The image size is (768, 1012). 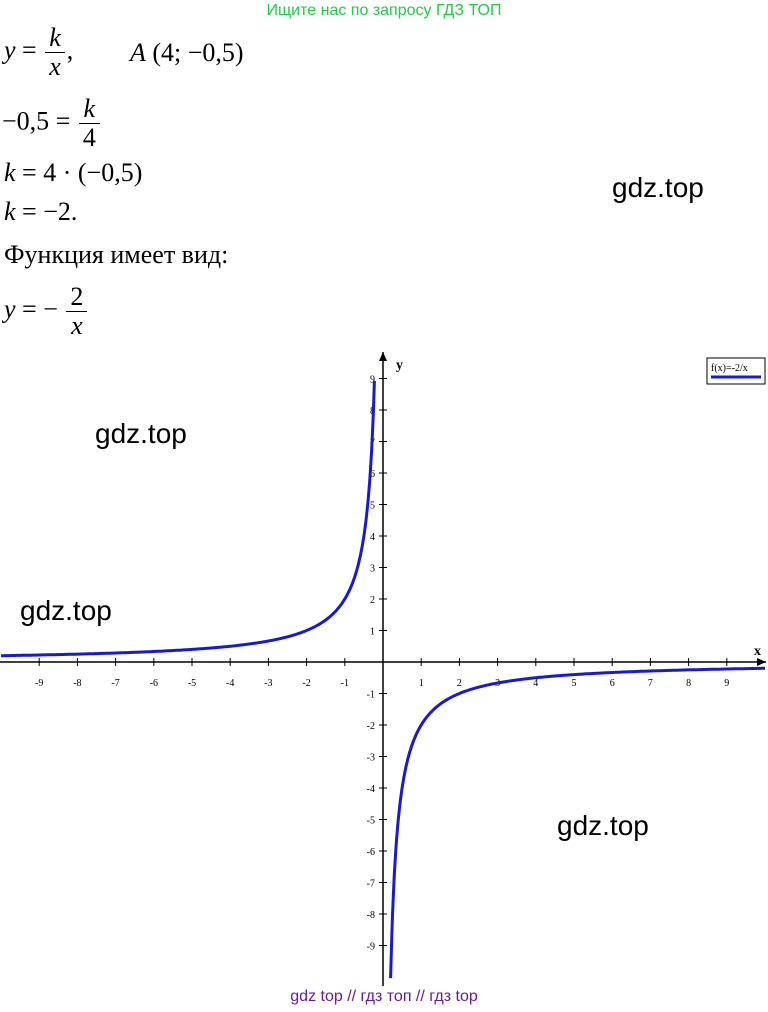 I want to click on final-fraction: 2 x, so click(x=77, y=311).